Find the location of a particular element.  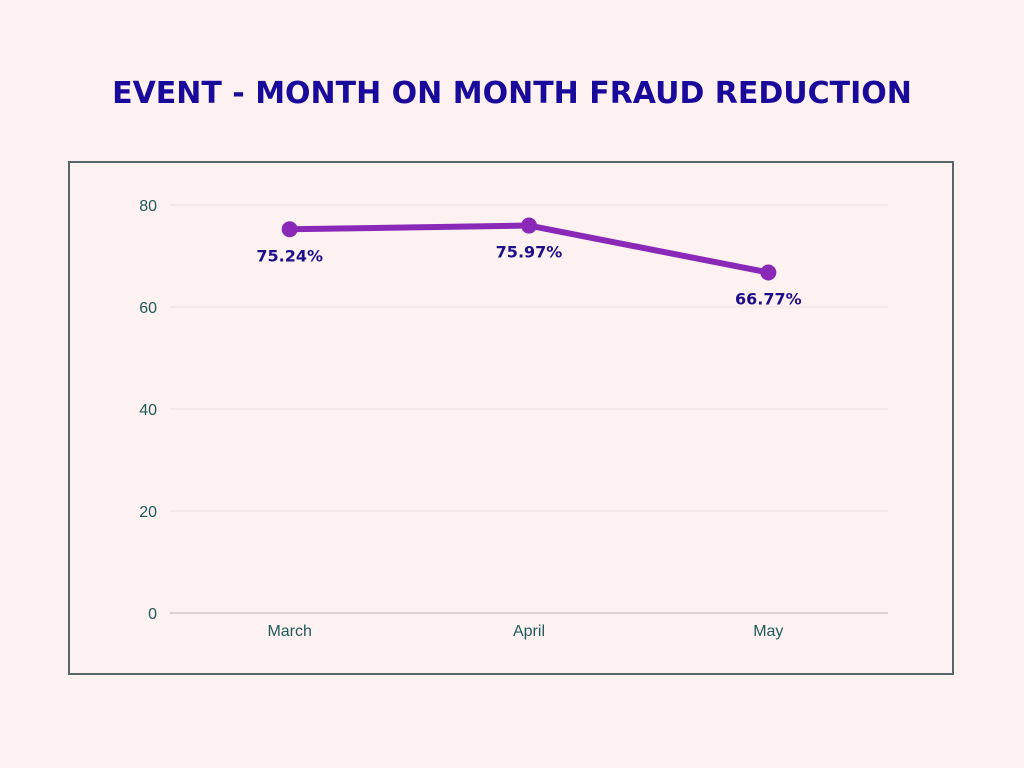

data-label: 75.24% is located at coordinates (289, 255).